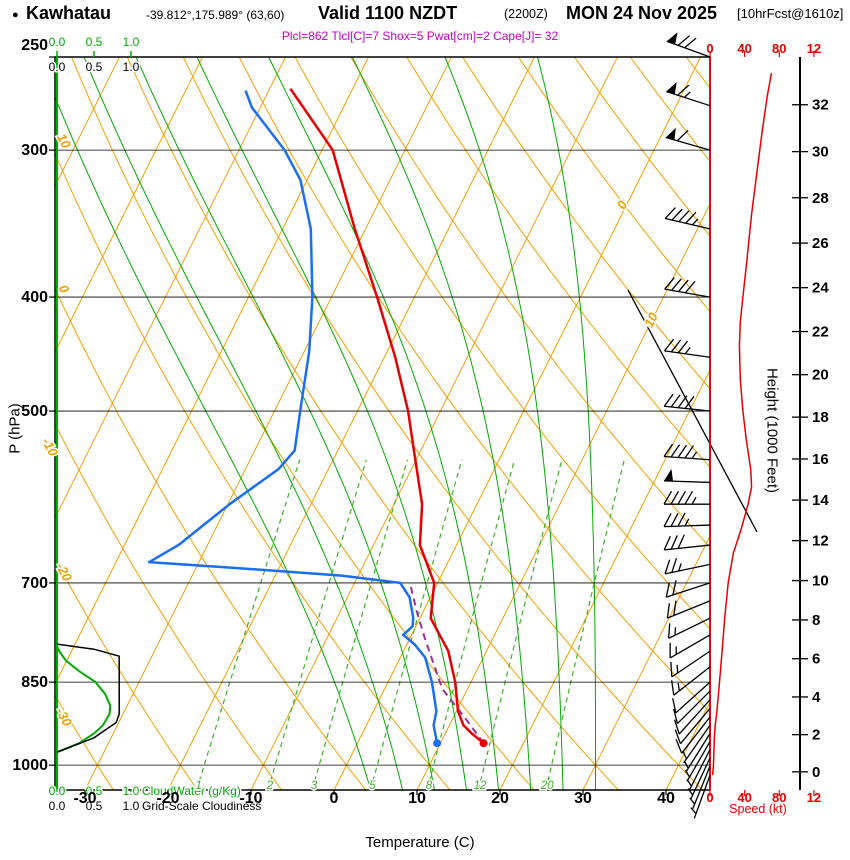  Describe the element at coordinates (50, 447) in the screenshot. I see `dry-adiabat-label: -10` at that location.